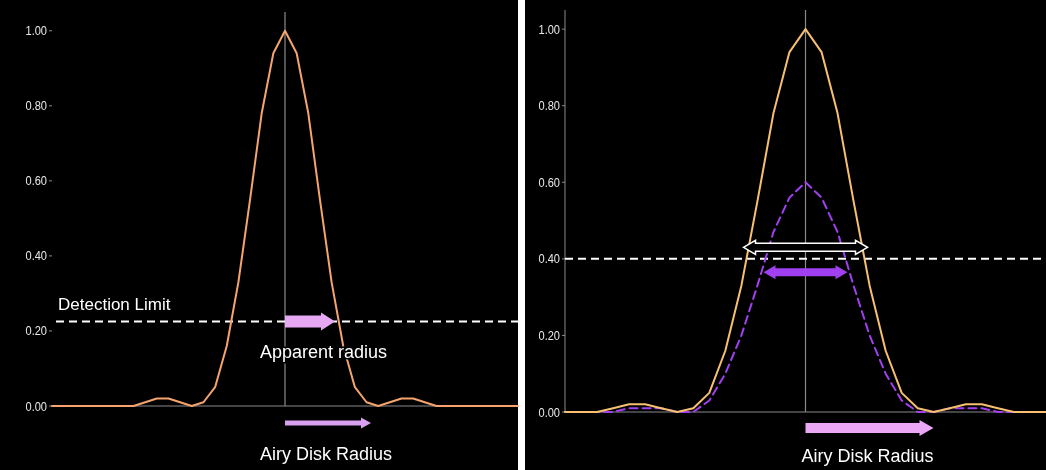 This screenshot has width=1046, height=470. I want to click on ref-line-label: Detection Limit, so click(114, 304).